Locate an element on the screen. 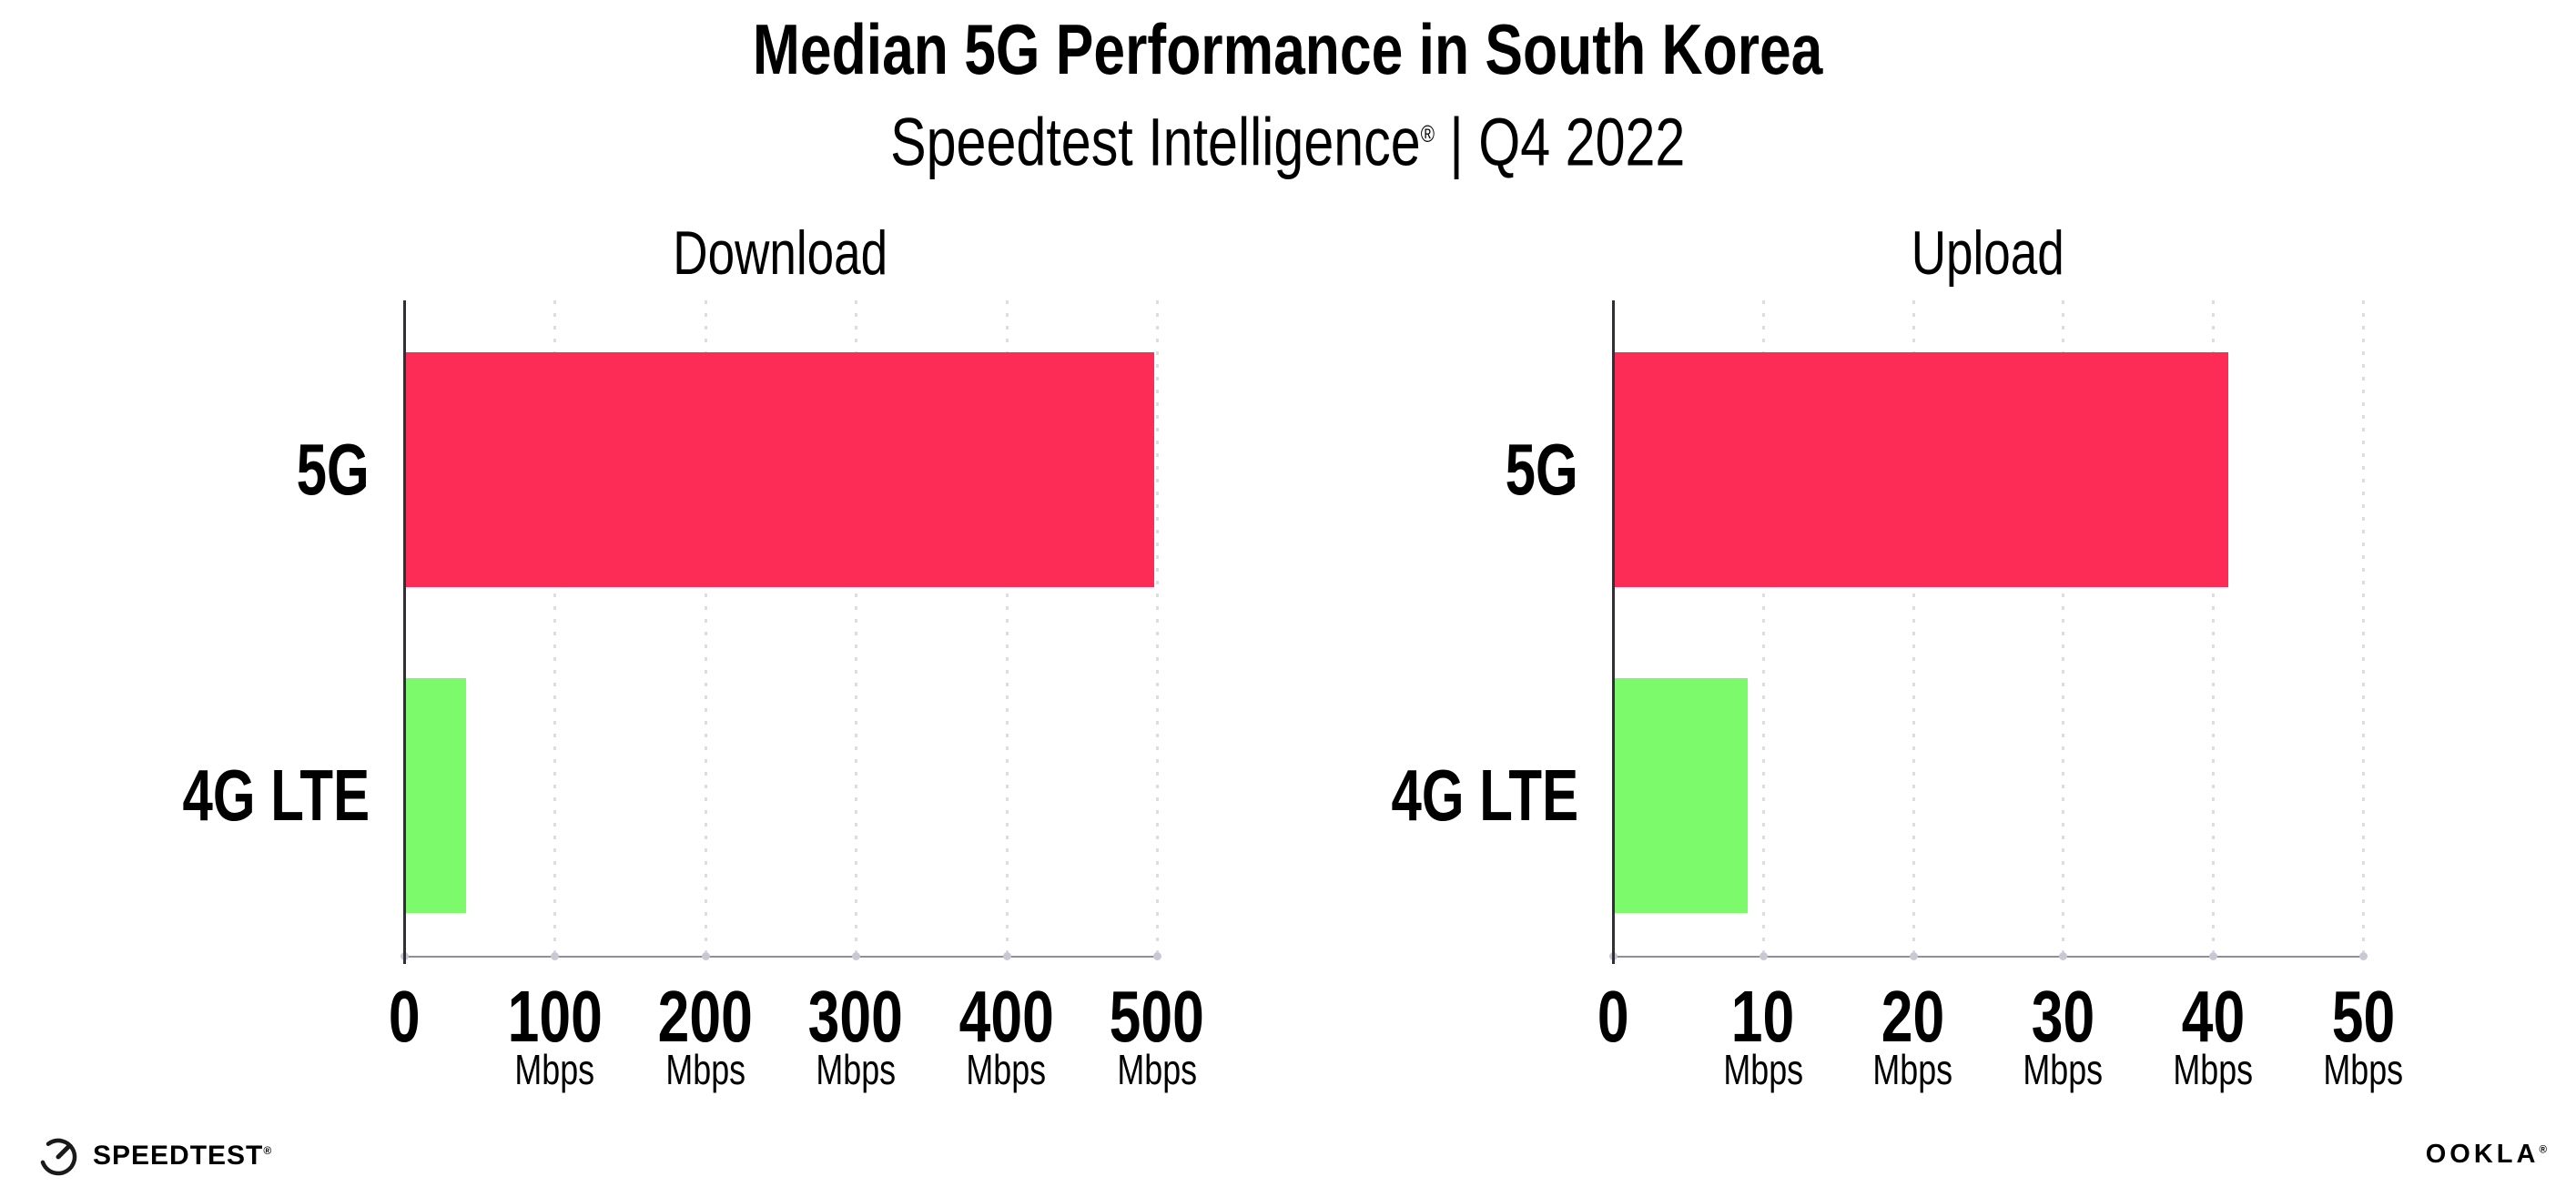 The height and width of the screenshot is (1197, 2576). tick-unit-20: Mbps is located at coordinates (1913, 1069).